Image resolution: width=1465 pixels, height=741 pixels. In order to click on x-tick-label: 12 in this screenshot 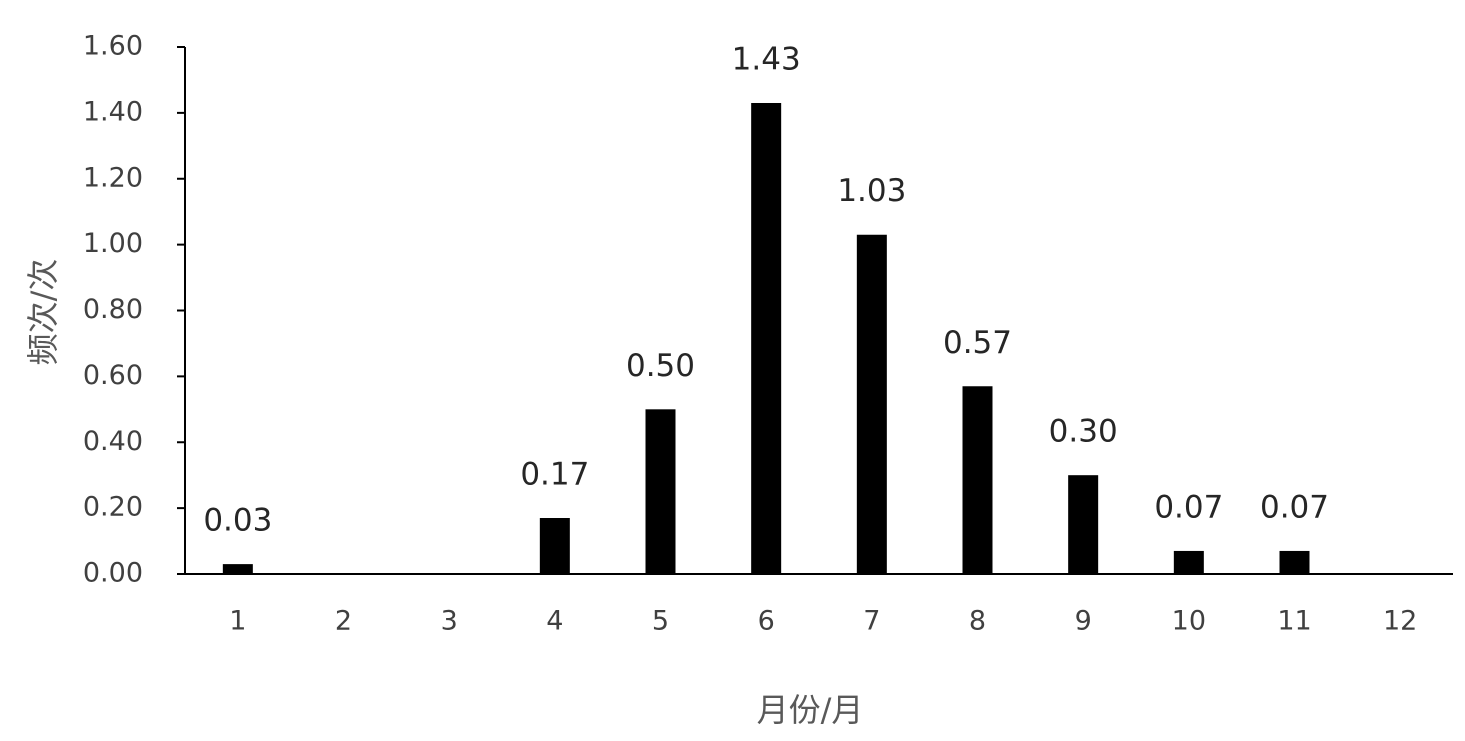, I will do `click(1400, 621)`.